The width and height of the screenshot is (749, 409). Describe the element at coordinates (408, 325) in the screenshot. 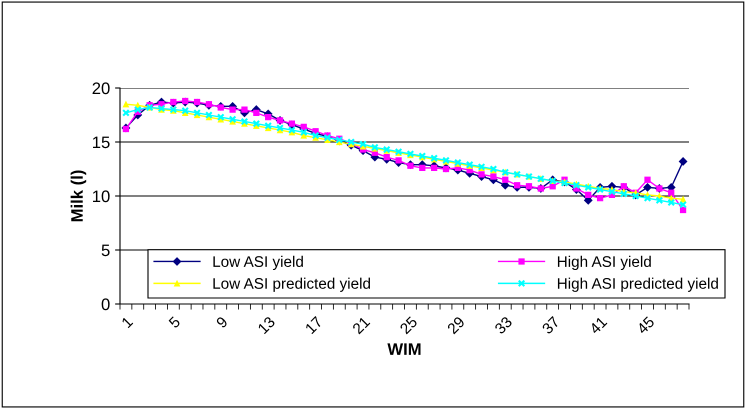

I see `x-tick-label: 25` at that location.